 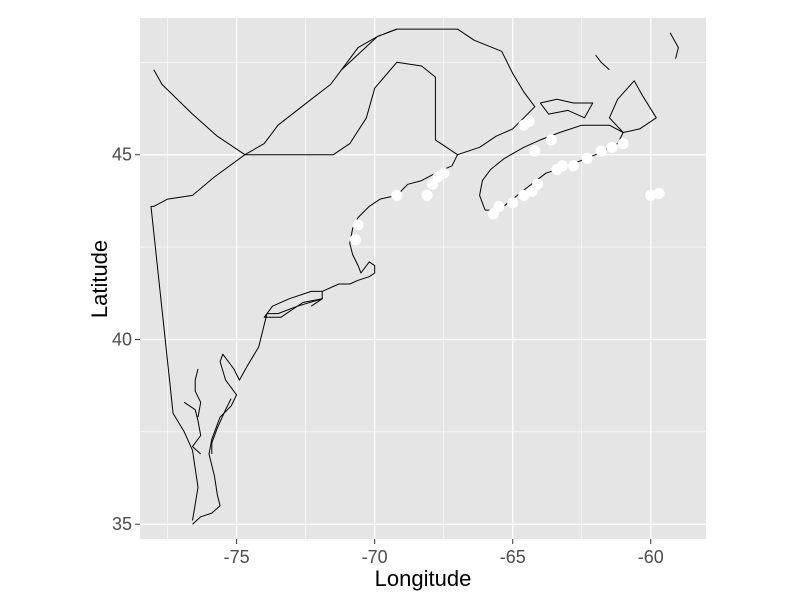 What do you see at coordinates (122, 339) in the screenshot?
I see `y-tick-label: 40` at bounding box center [122, 339].